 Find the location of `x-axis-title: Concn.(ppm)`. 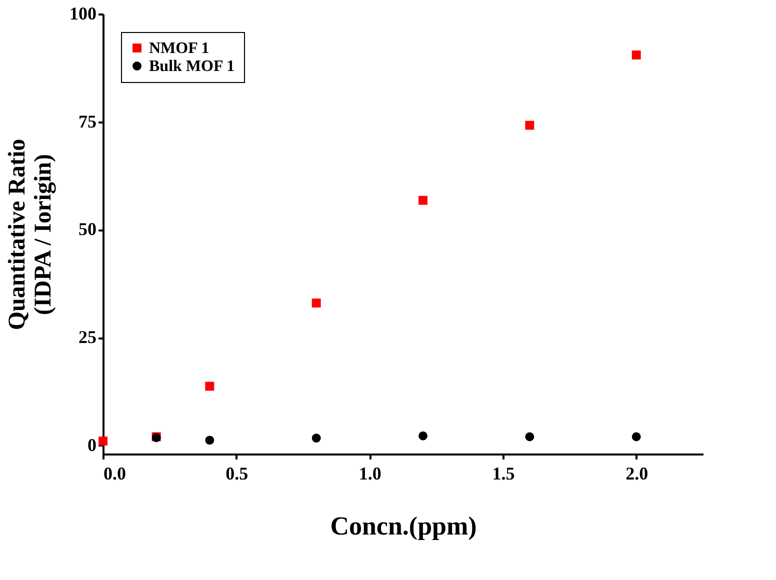

x-axis-title: Concn.(ppm) is located at coordinates (403, 526).